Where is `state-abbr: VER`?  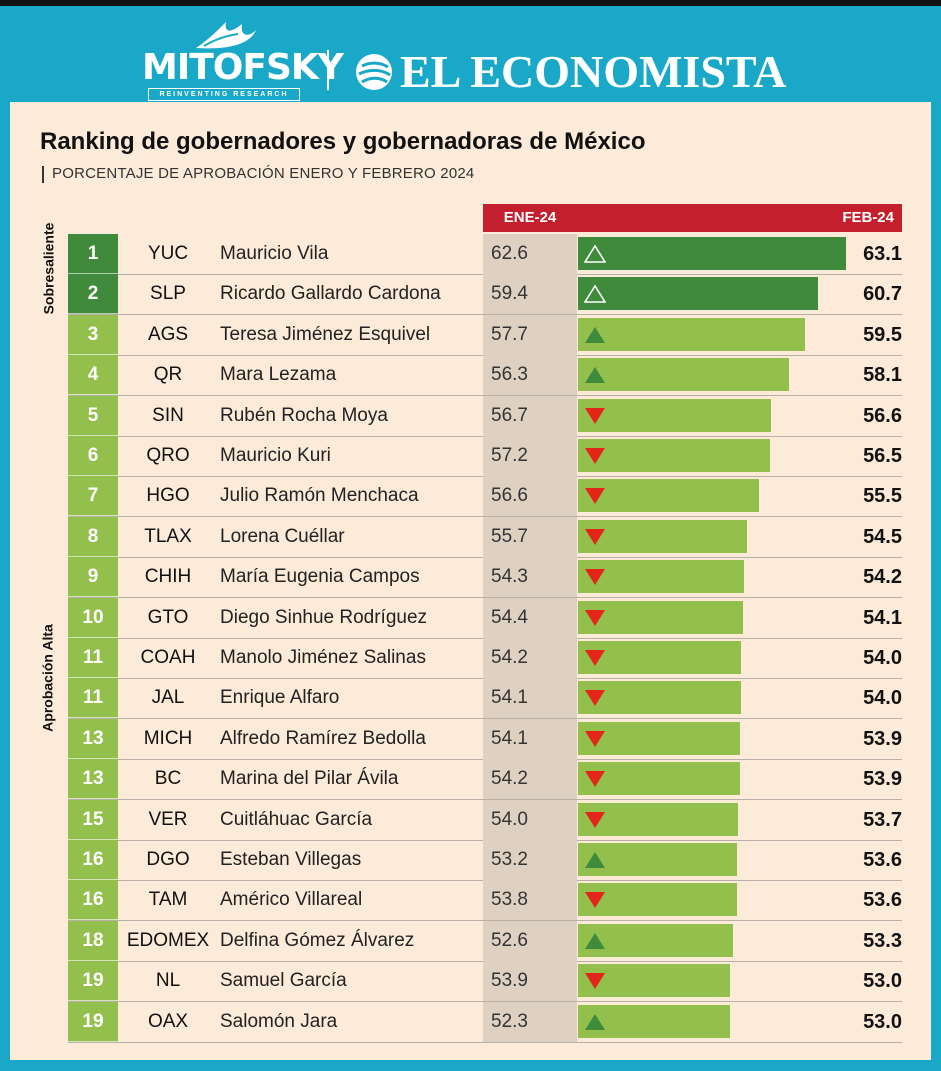
state-abbr: VER is located at coordinates (168, 819).